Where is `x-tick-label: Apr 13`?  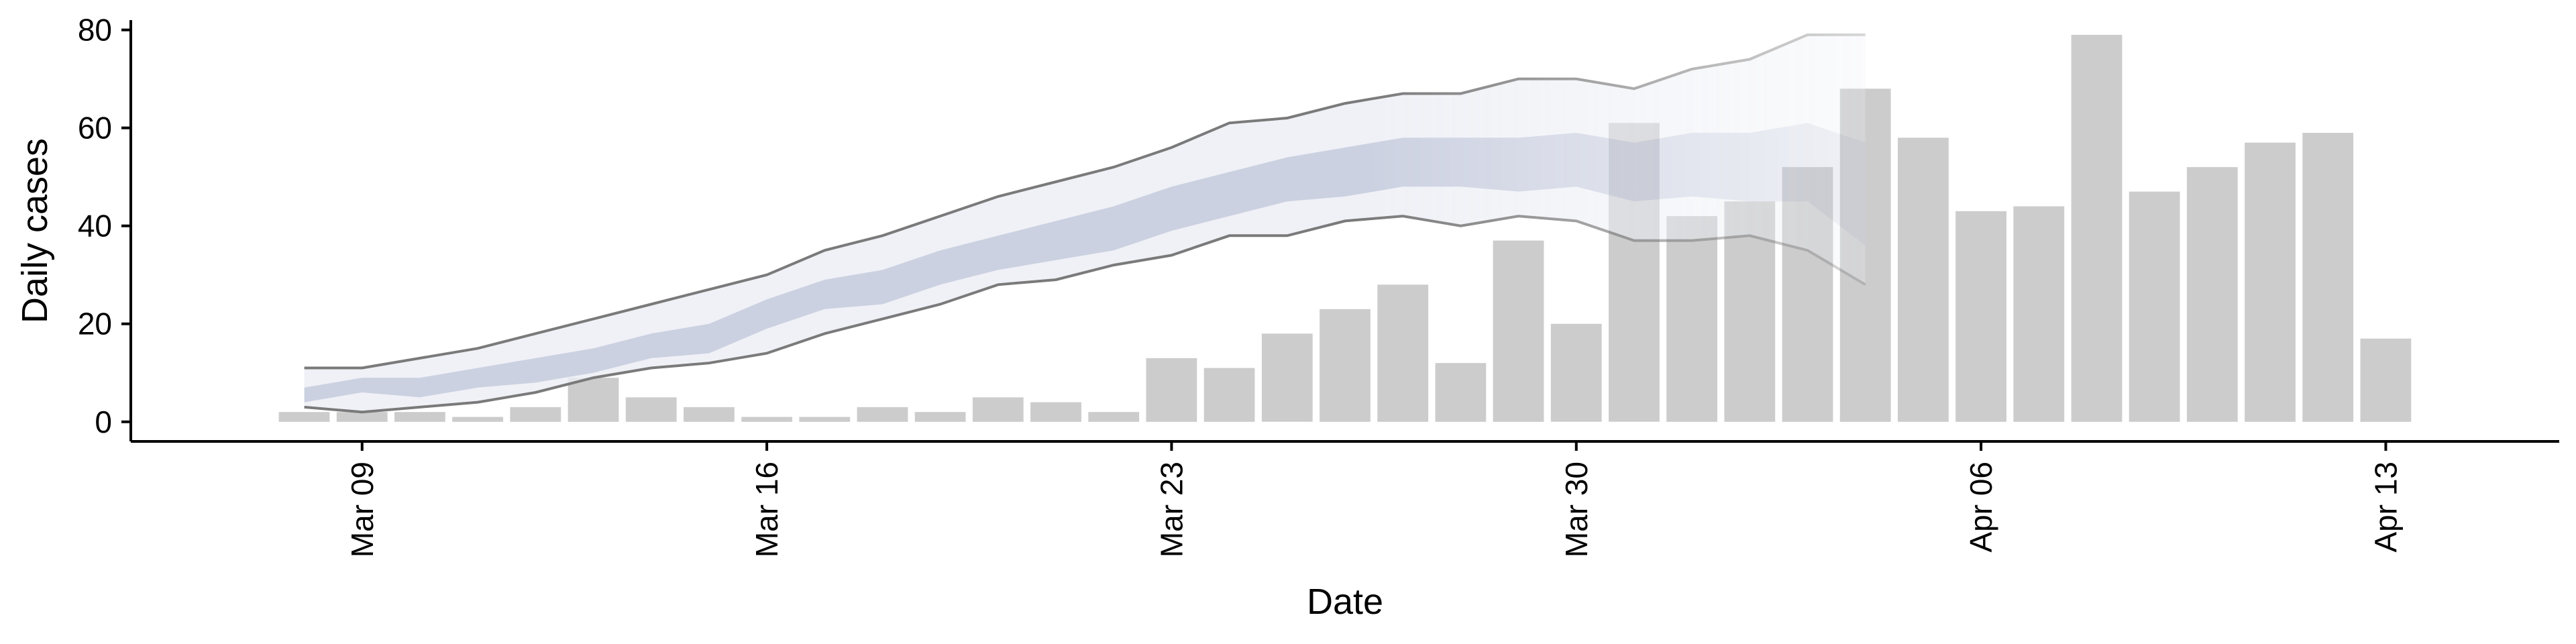
x-tick-label: Apr 13 is located at coordinates (2385, 507).